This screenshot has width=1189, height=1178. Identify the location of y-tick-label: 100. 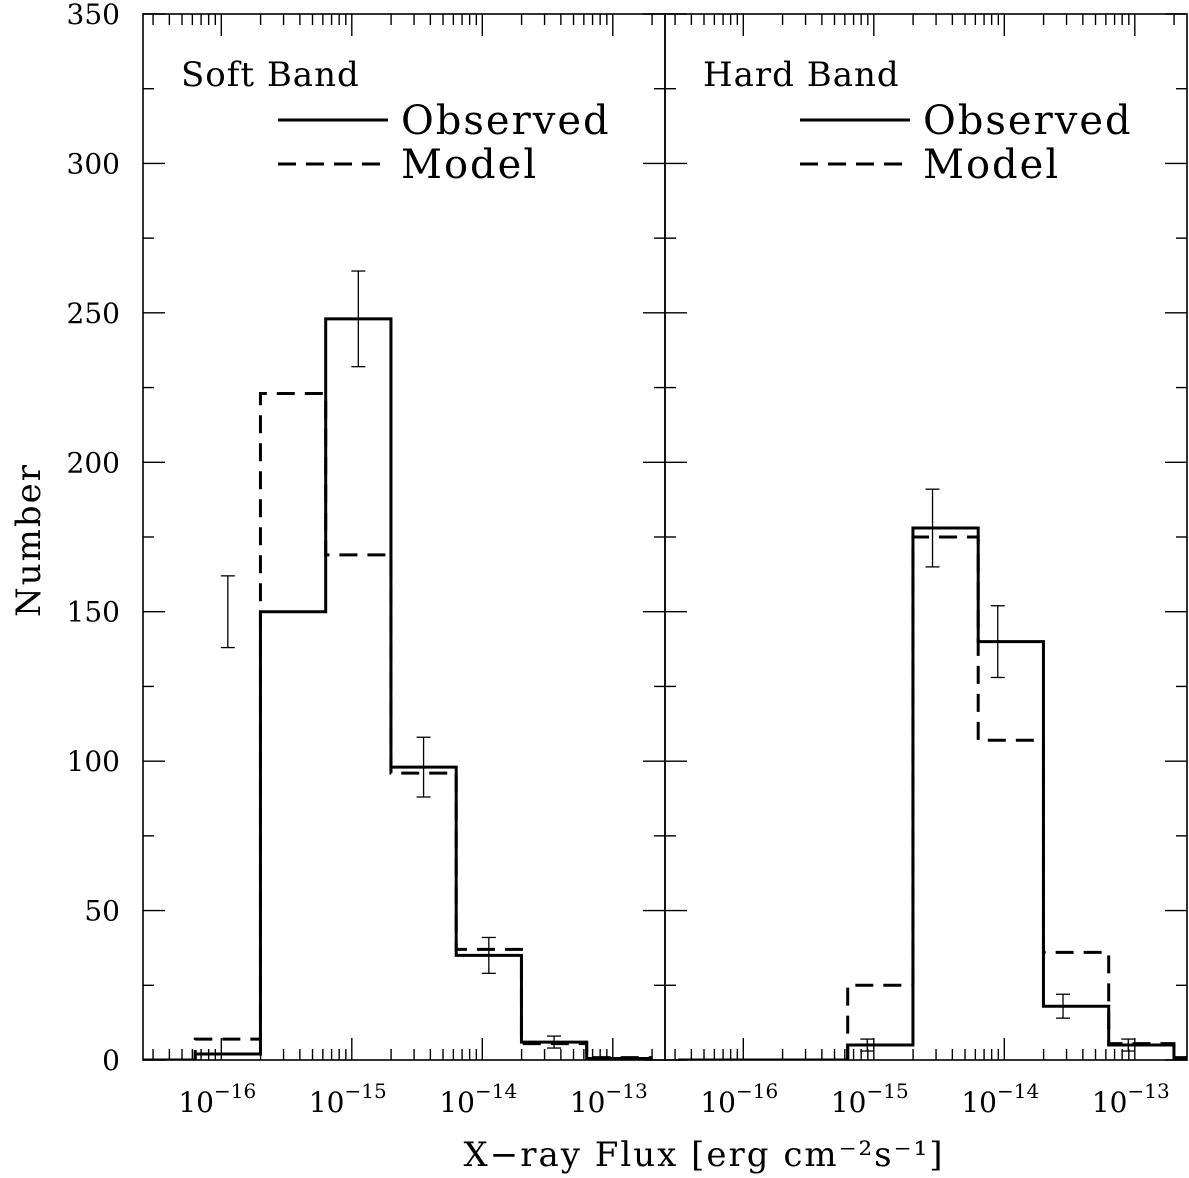
(93, 761).